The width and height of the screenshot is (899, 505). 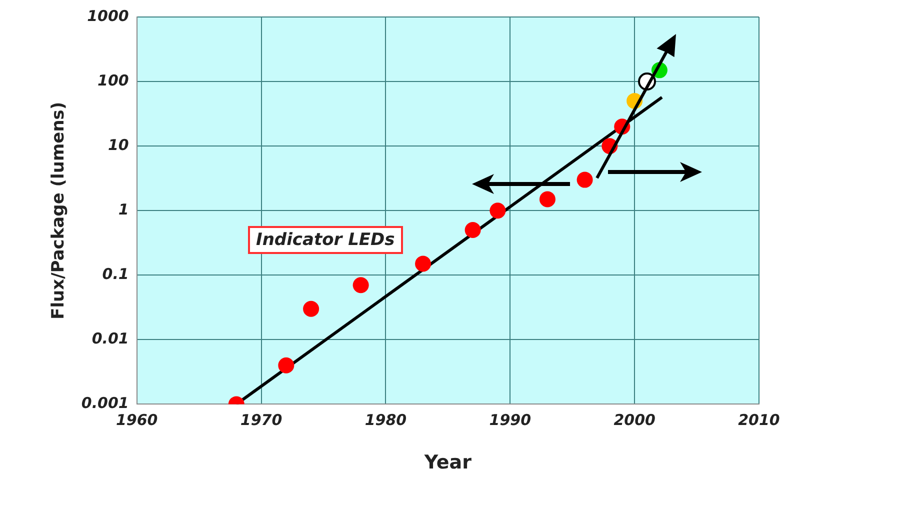 What do you see at coordinates (447, 463) in the screenshot?
I see `x-axis-title: Year` at bounding box center [447, 463].